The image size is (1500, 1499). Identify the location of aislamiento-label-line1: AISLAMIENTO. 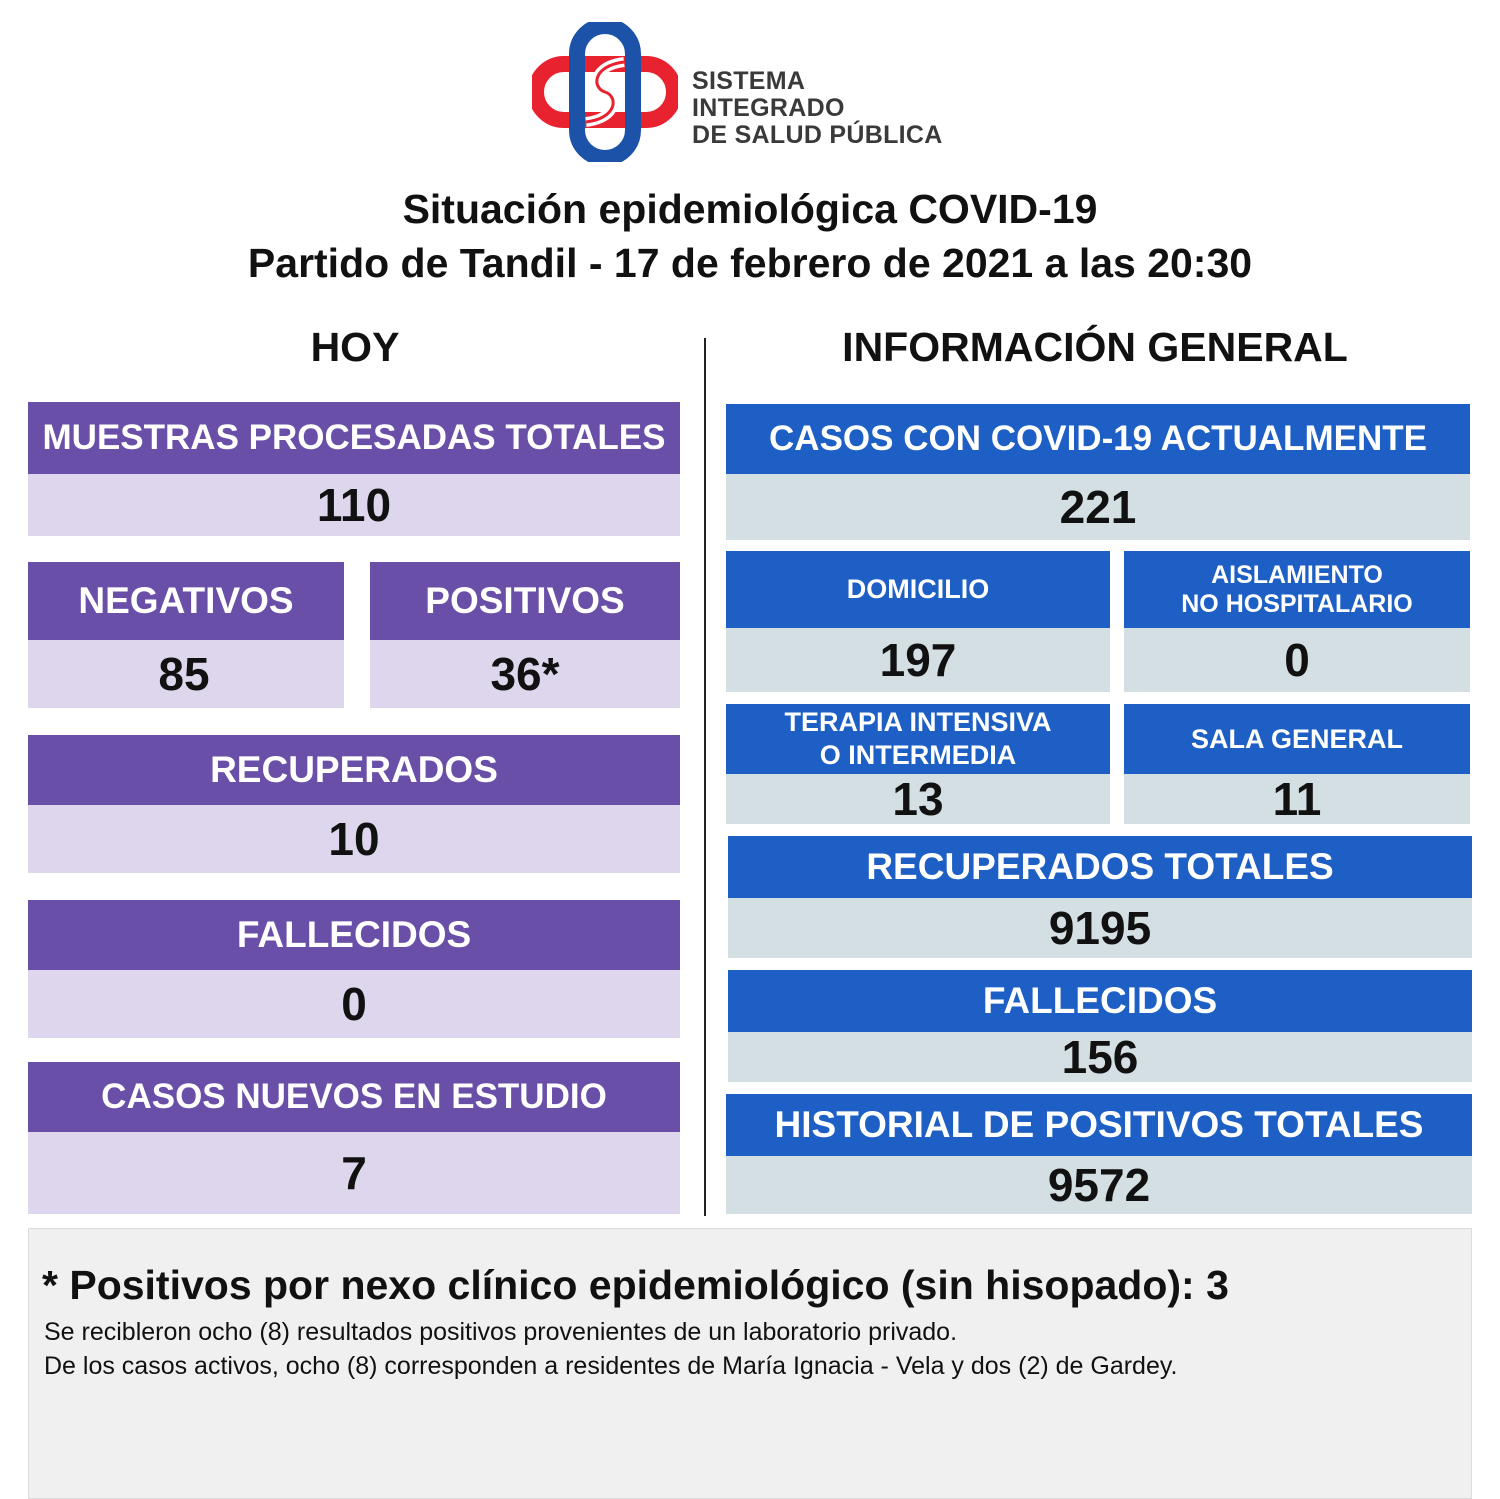
(1297, 574).